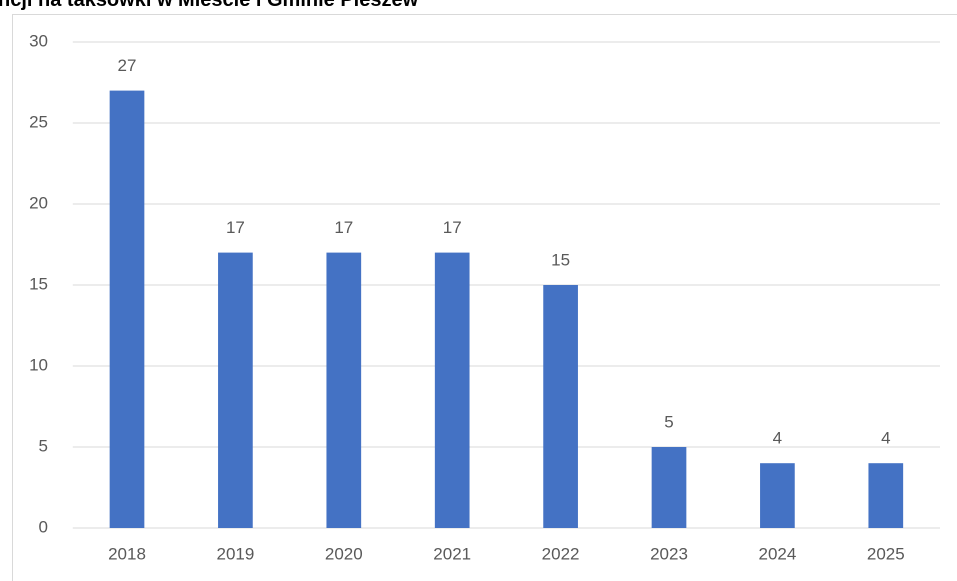 This screenshot has width=957, height=581. Describe the element at coordinates (344, 553) in the screenshot. I see `x-tick-label: 2020` at that location.